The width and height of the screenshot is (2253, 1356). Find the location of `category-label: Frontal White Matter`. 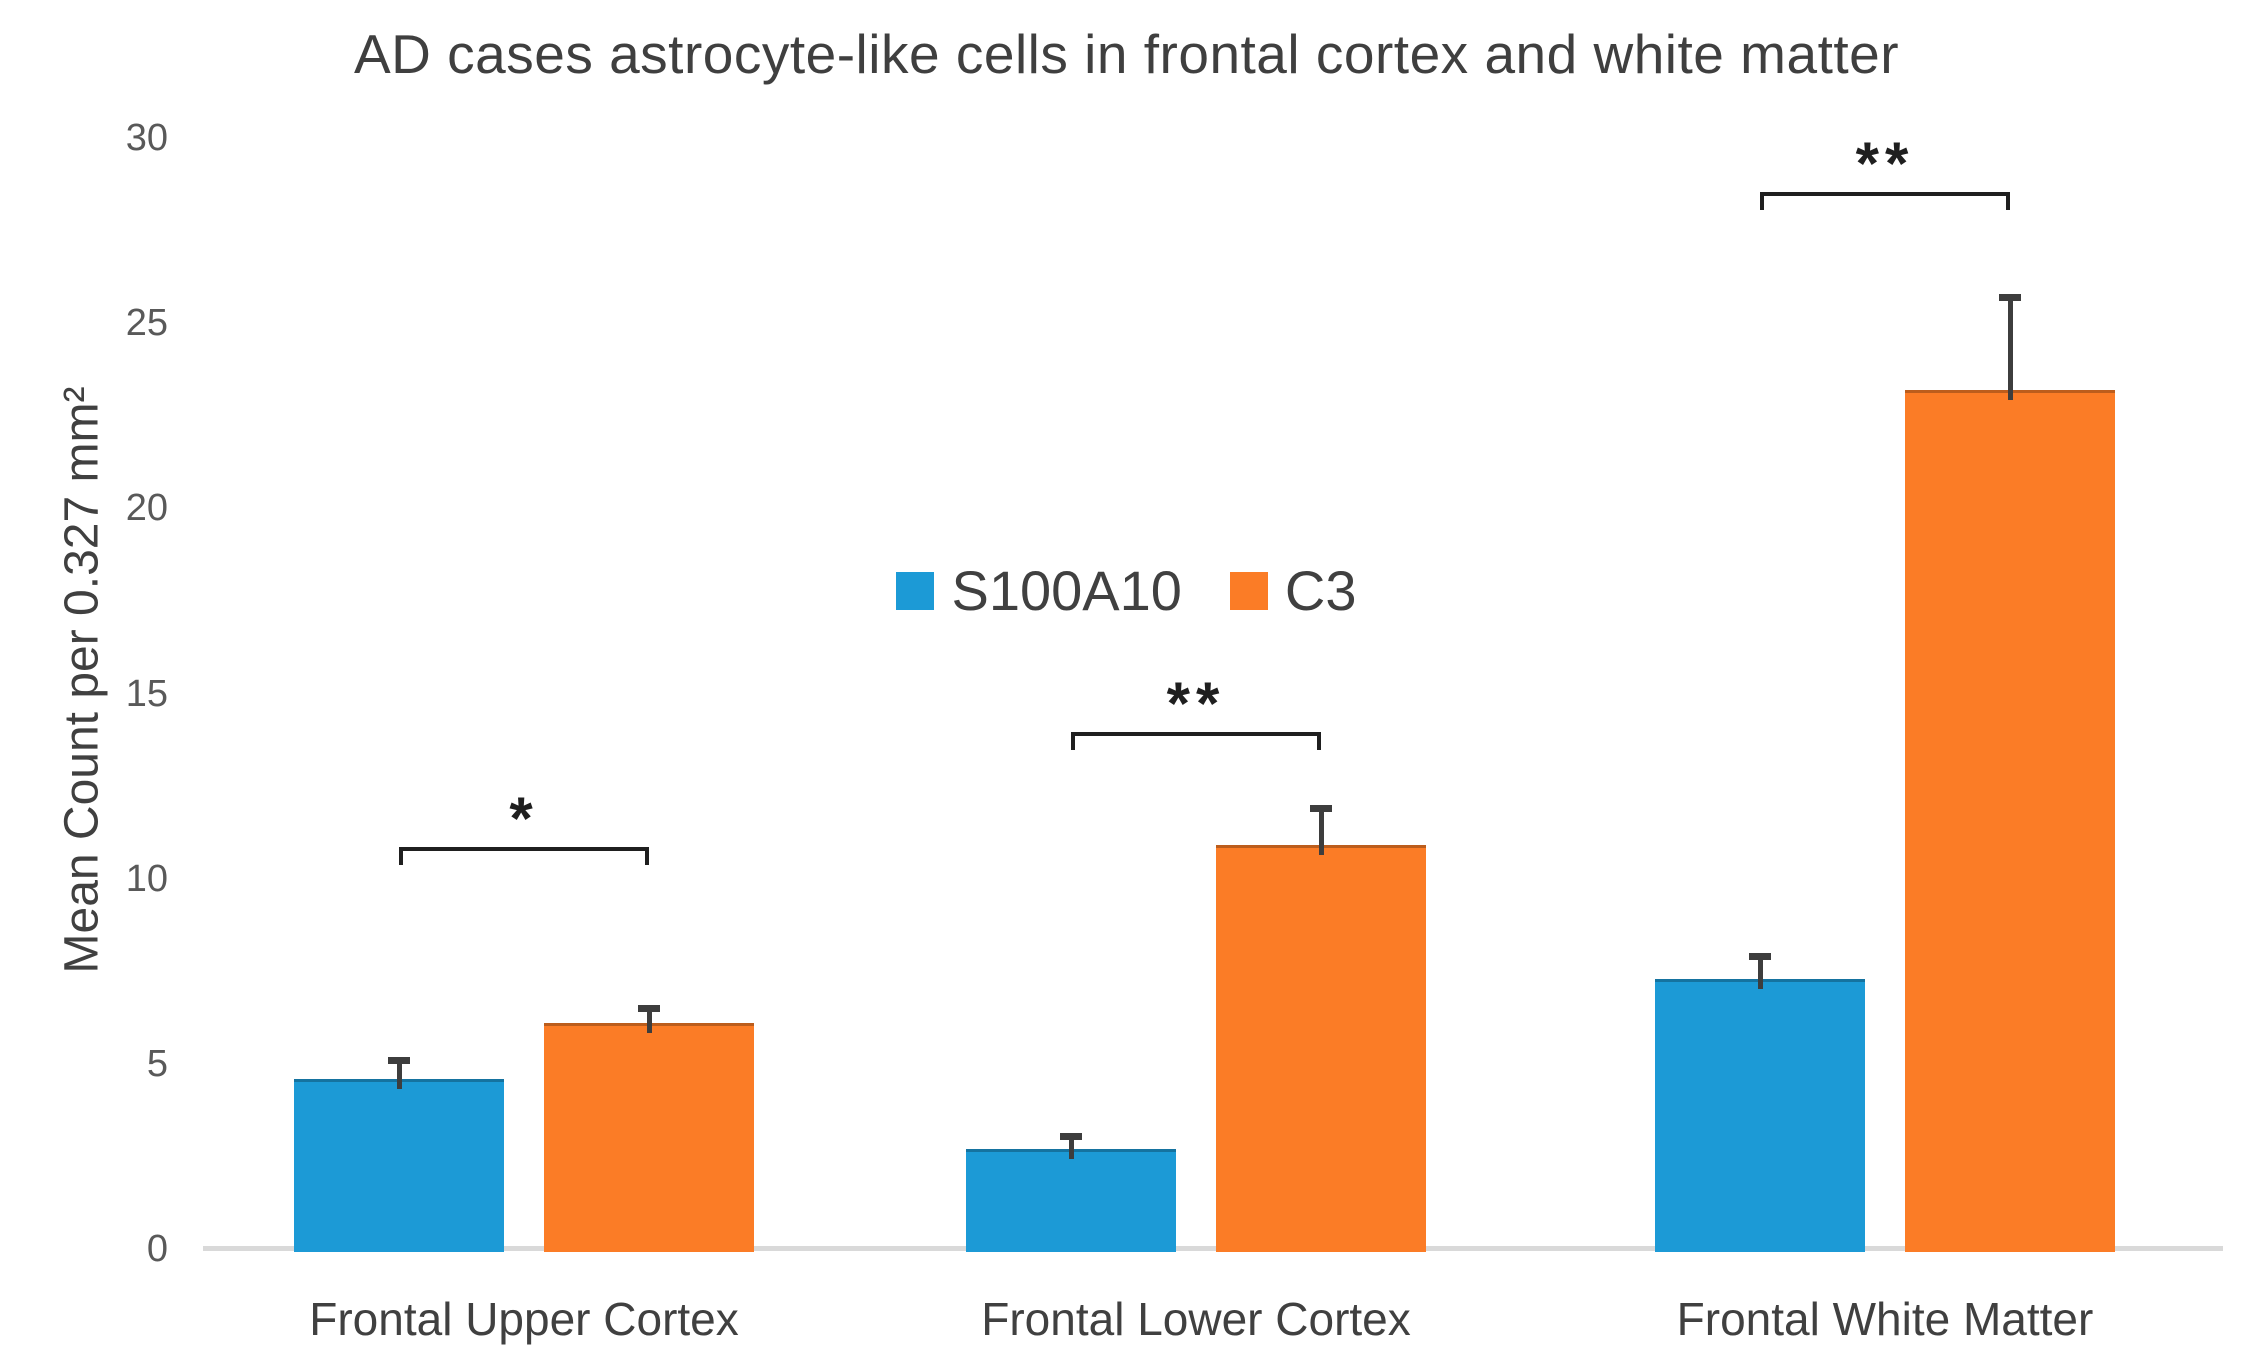

category-label: Frontal White Matter is located at coordinates (1885, 1319).